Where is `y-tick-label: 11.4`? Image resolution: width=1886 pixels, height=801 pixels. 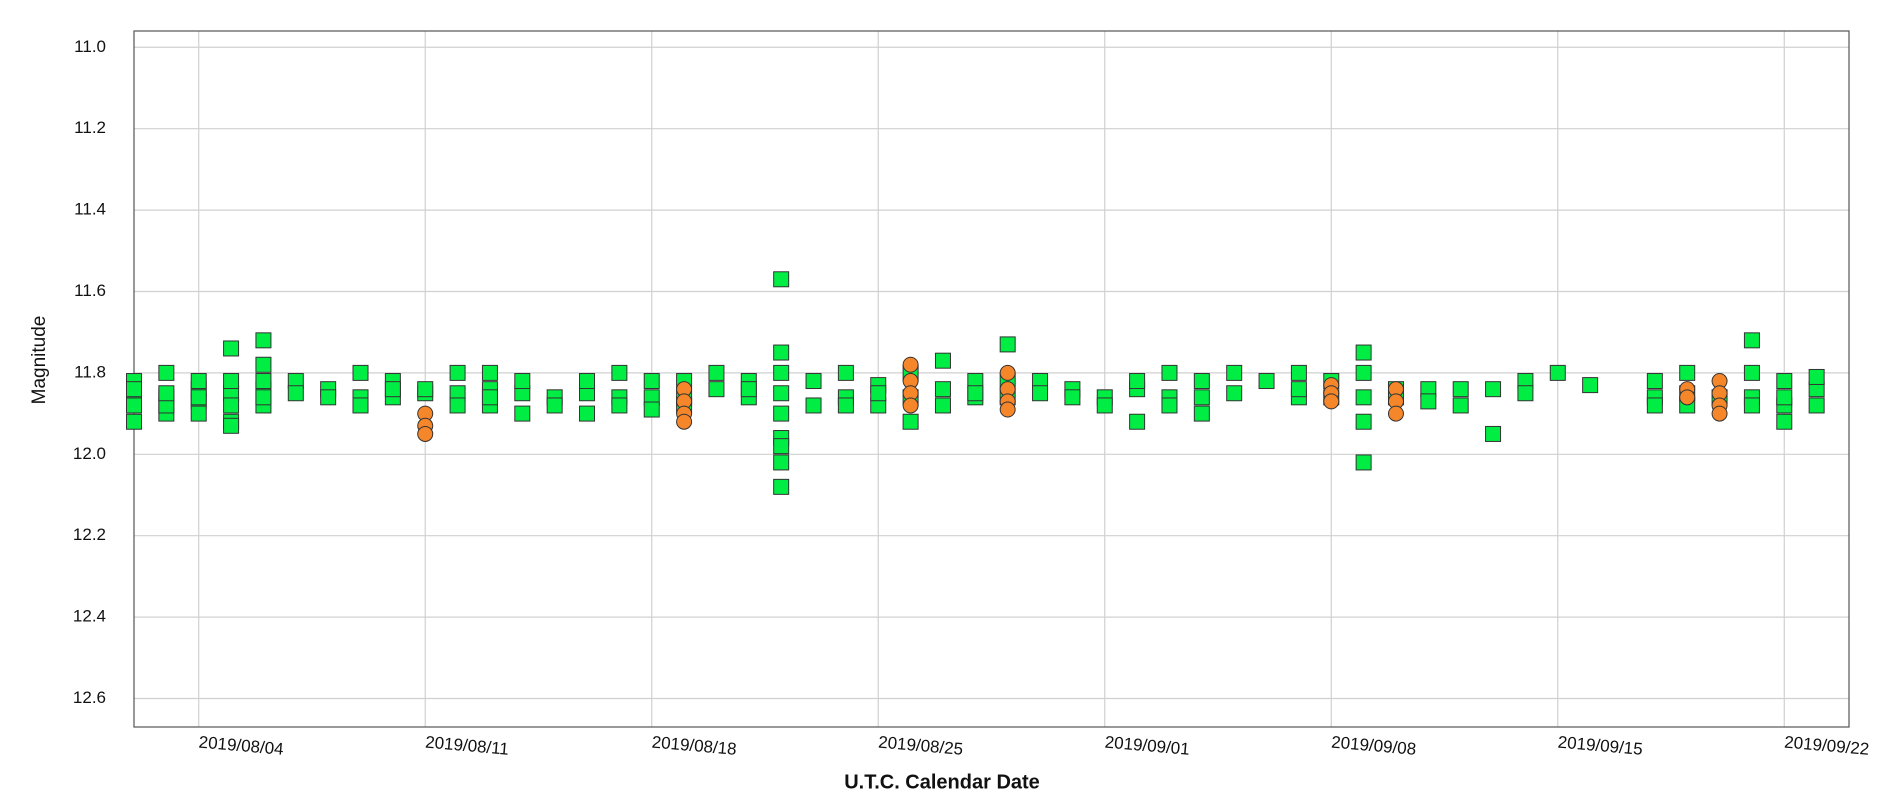 y-tick-label: 11.4 is located at coordinates (90, 209).